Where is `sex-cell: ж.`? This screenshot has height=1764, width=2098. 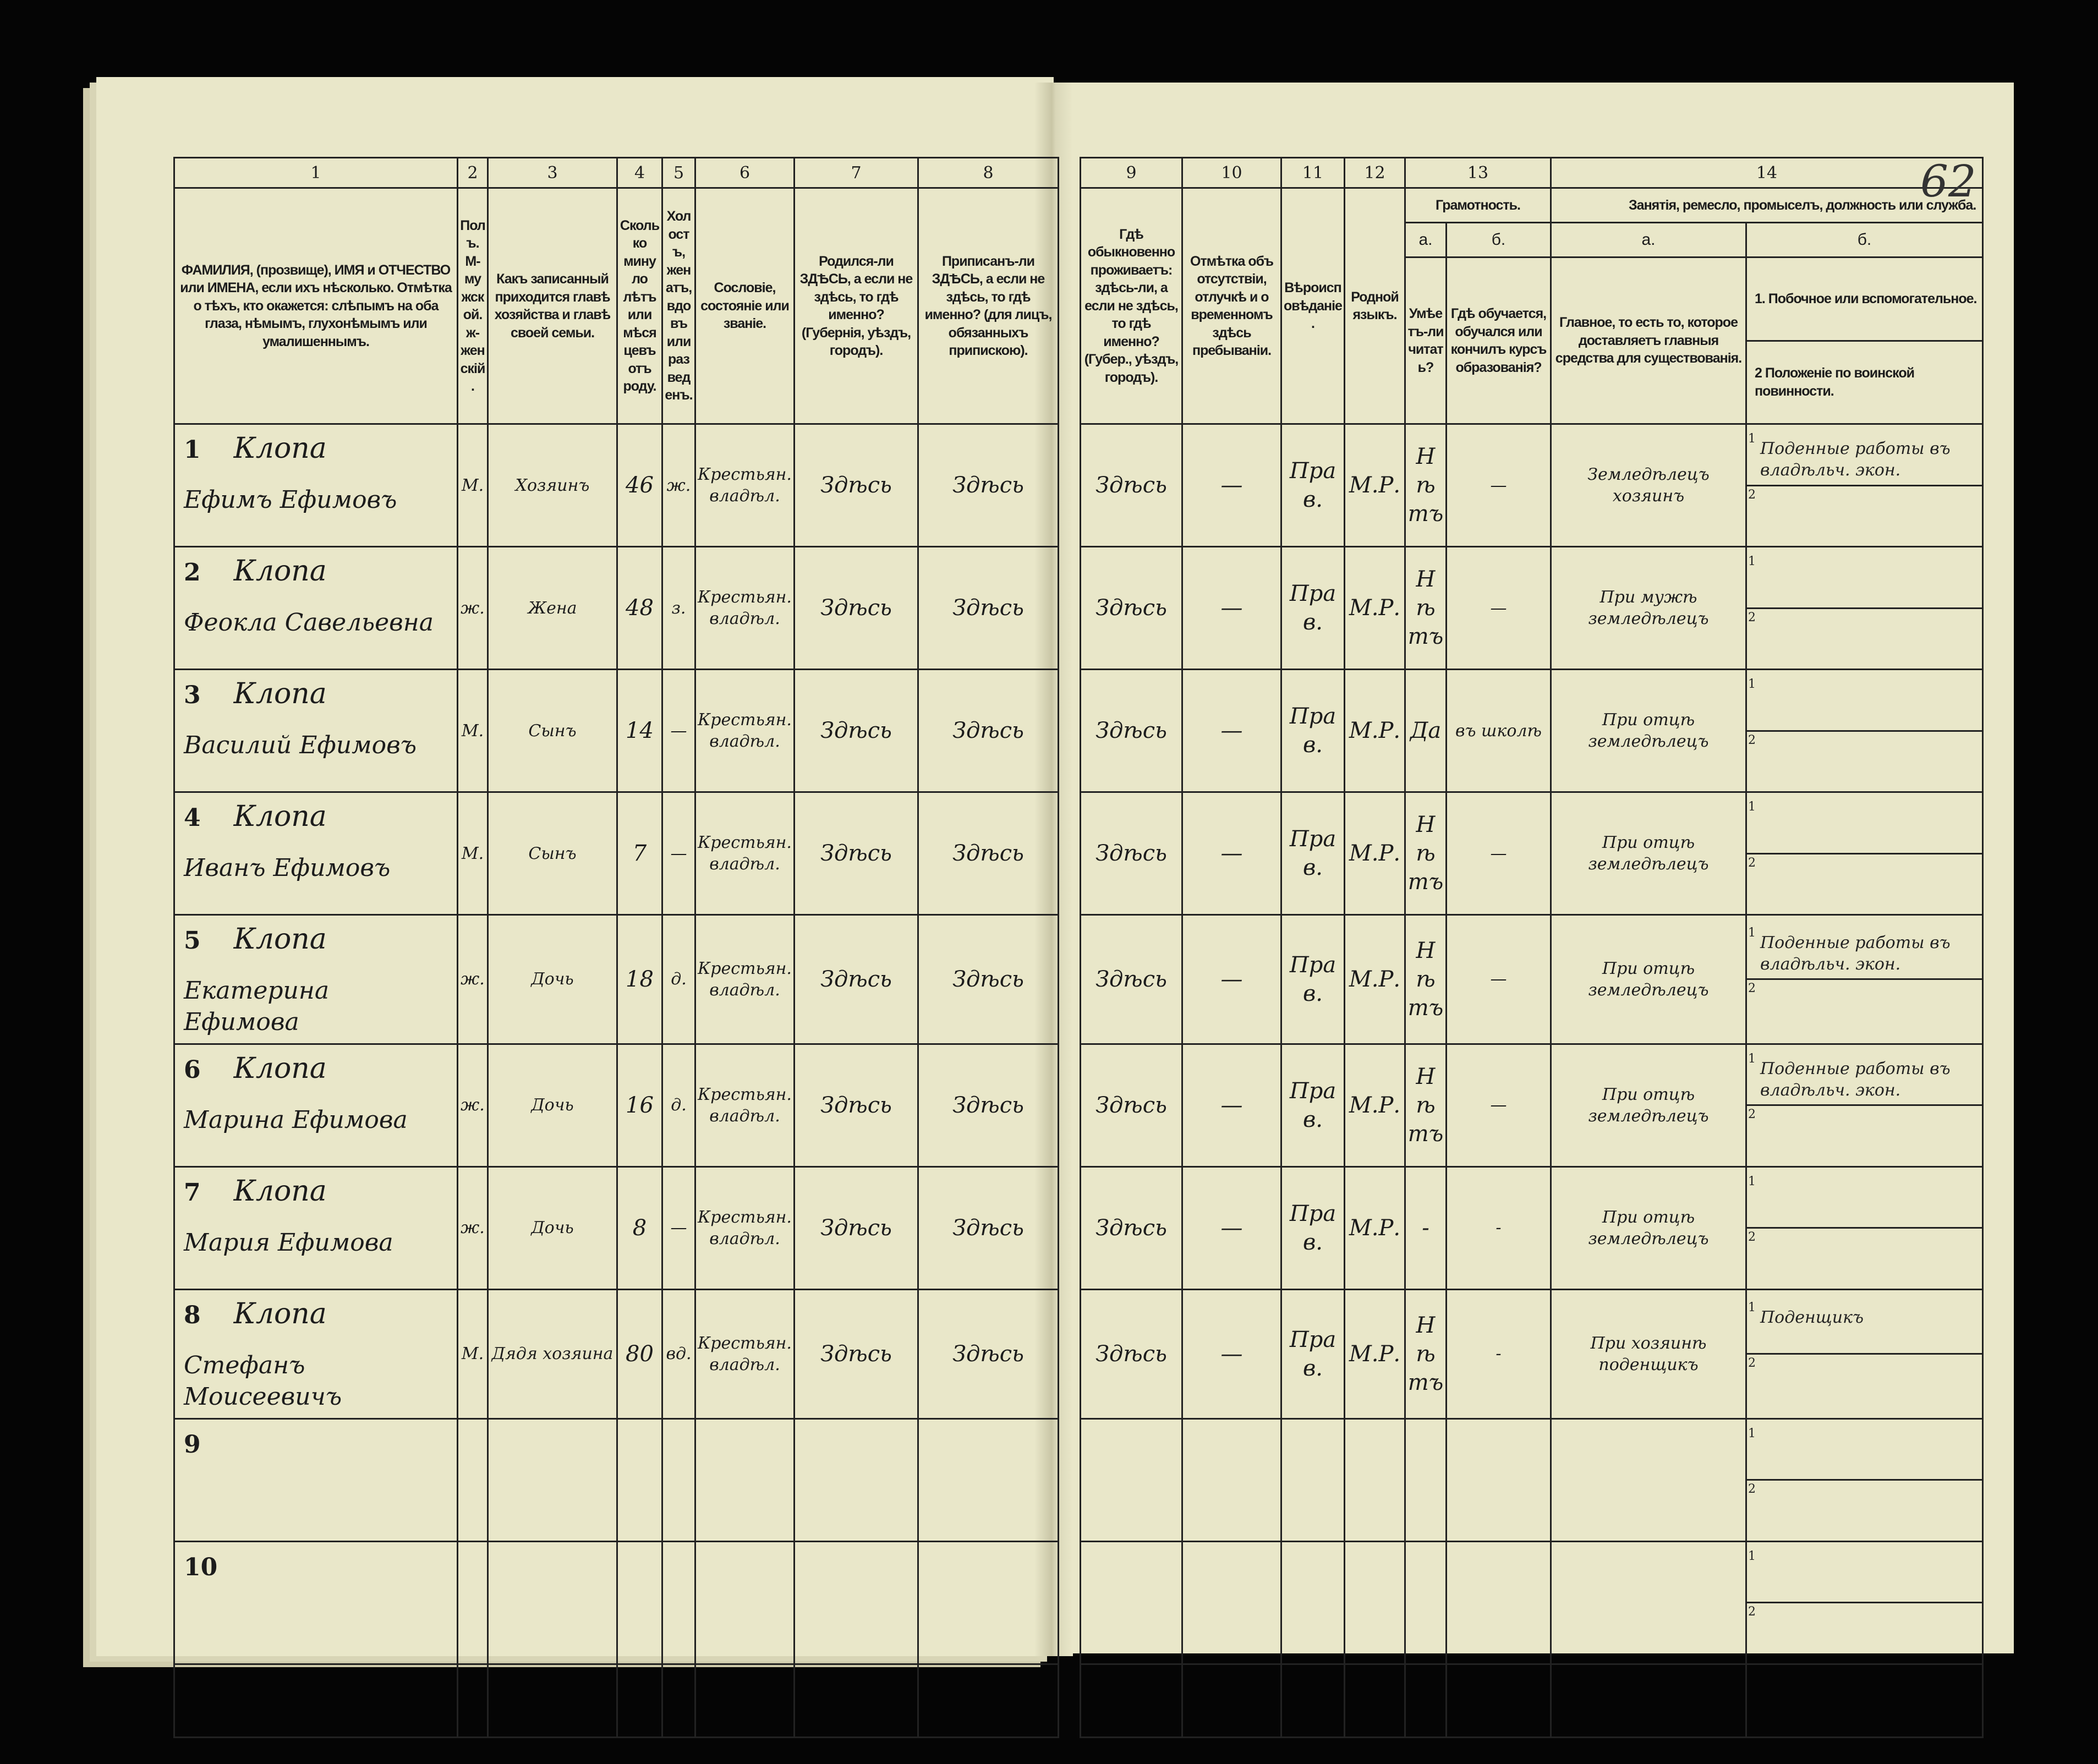 sex-cell: ж. is located at coordinates (473, 979).